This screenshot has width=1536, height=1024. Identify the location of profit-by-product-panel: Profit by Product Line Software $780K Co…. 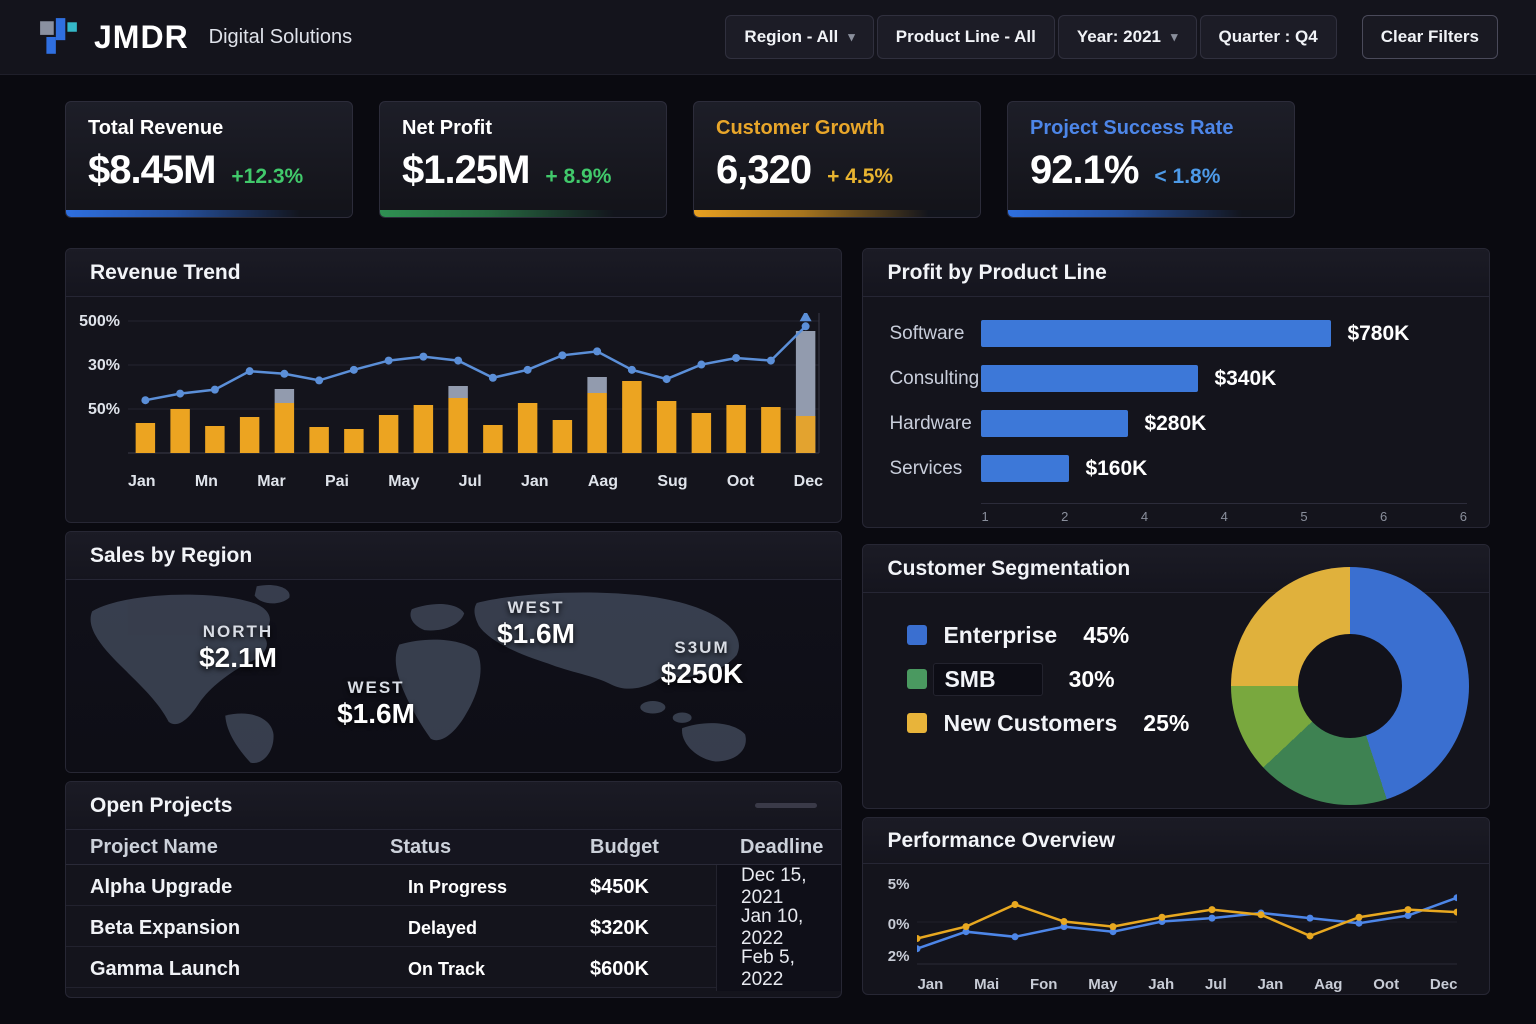
(1176, 388).